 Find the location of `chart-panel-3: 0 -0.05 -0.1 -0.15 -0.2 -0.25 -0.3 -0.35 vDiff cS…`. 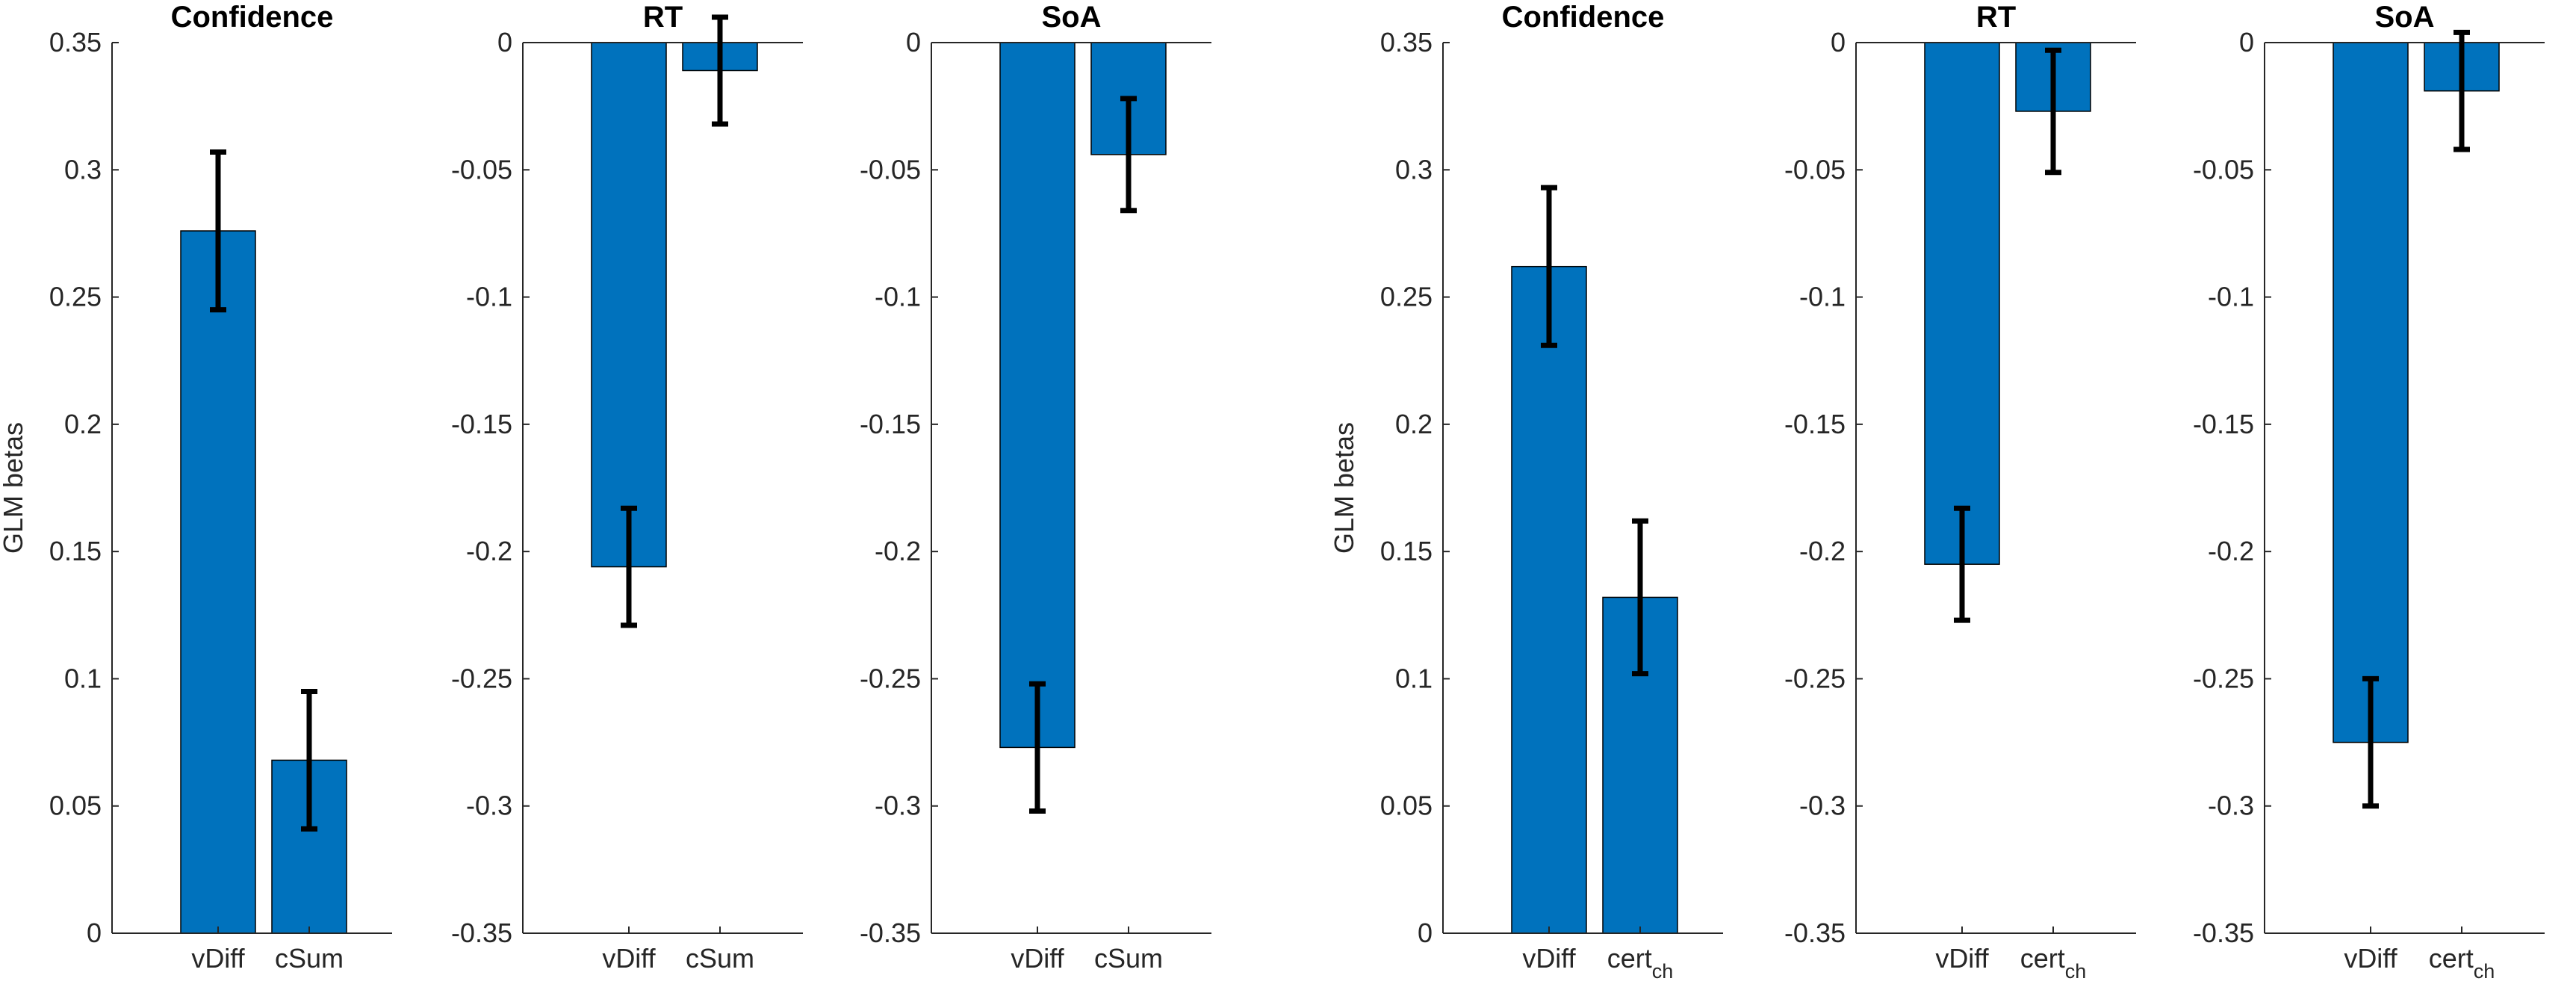

chart-panel-3: 0 -0.05 -0.1 -0.15 -0.2 -0.25 -0.3 -0.35 vDiff cS… is located at coordinates (1035, 487).